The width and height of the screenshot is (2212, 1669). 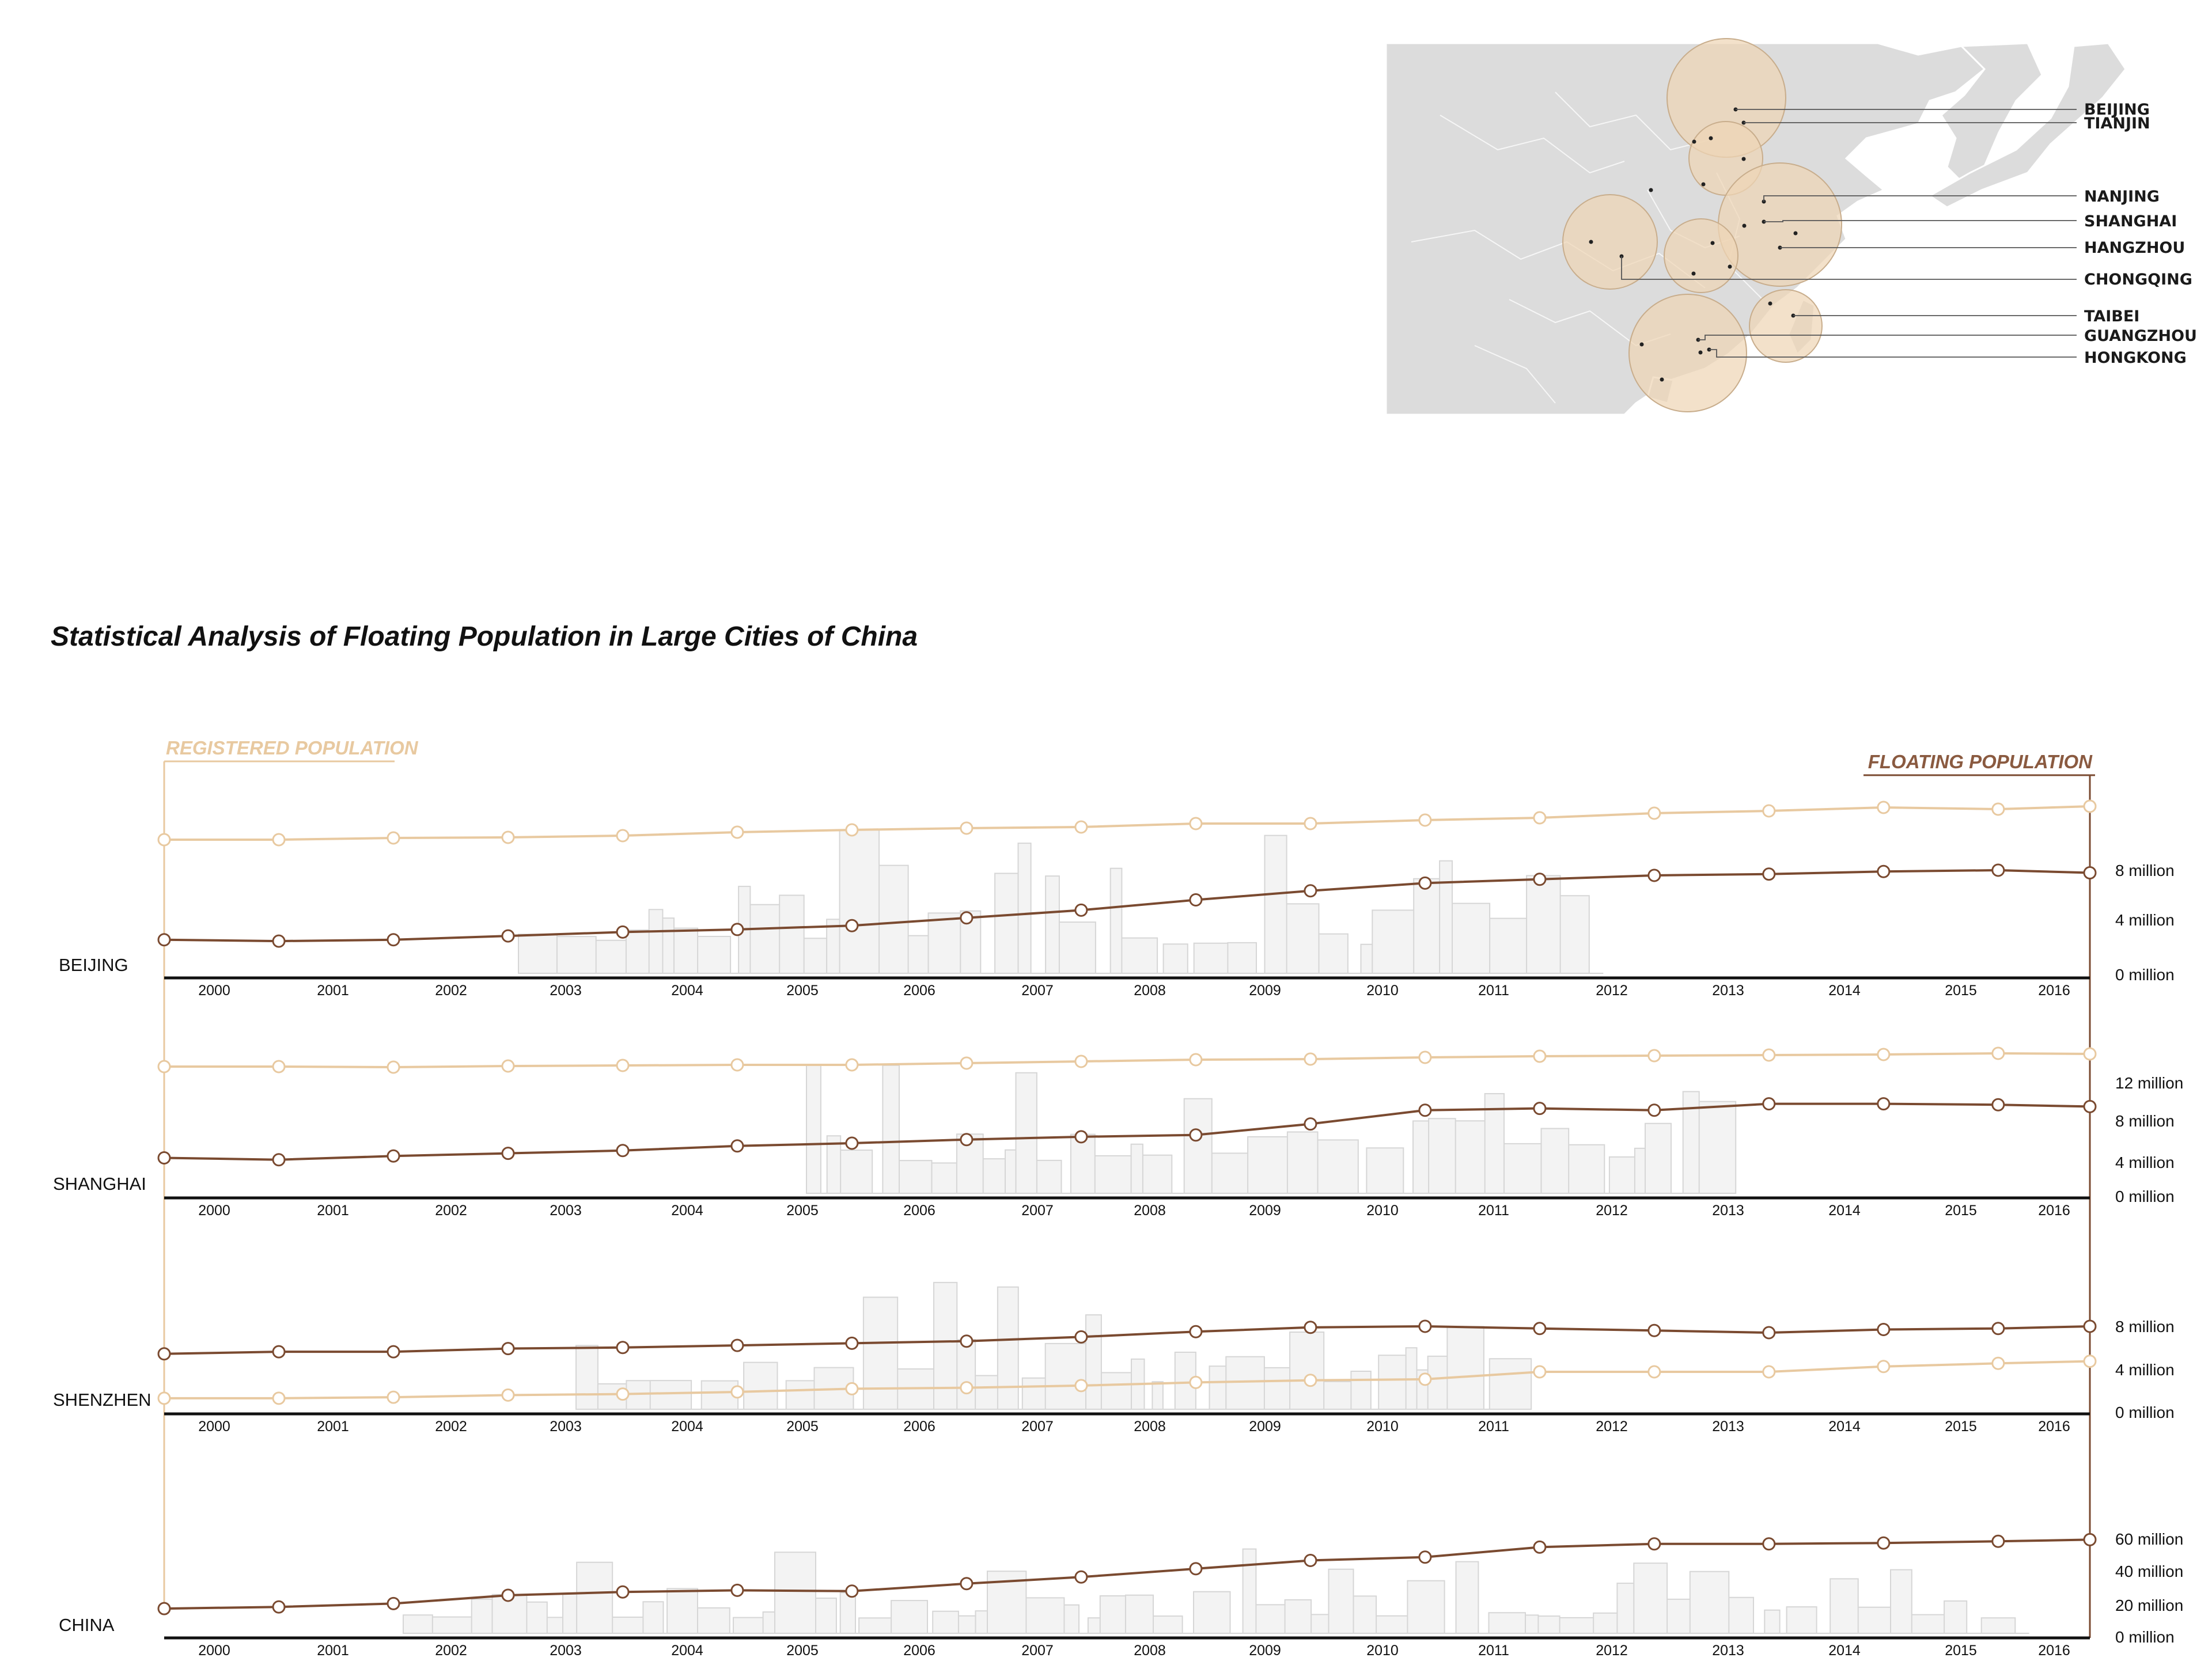 What do you see at coordinates (2140, 336) in the screenshot?
I see `map-label-guangzhou: GUANGZHOU` at bounding box center [2140, 336].